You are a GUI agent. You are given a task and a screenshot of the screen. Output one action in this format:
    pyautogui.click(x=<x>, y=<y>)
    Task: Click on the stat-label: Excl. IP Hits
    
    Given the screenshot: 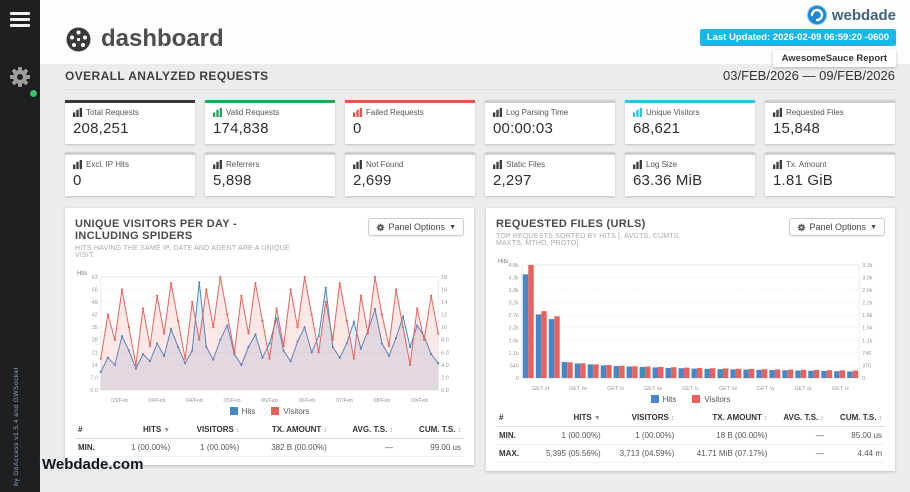 What is the action you would take?
    pyautogui.click(x=107, y=164)
    